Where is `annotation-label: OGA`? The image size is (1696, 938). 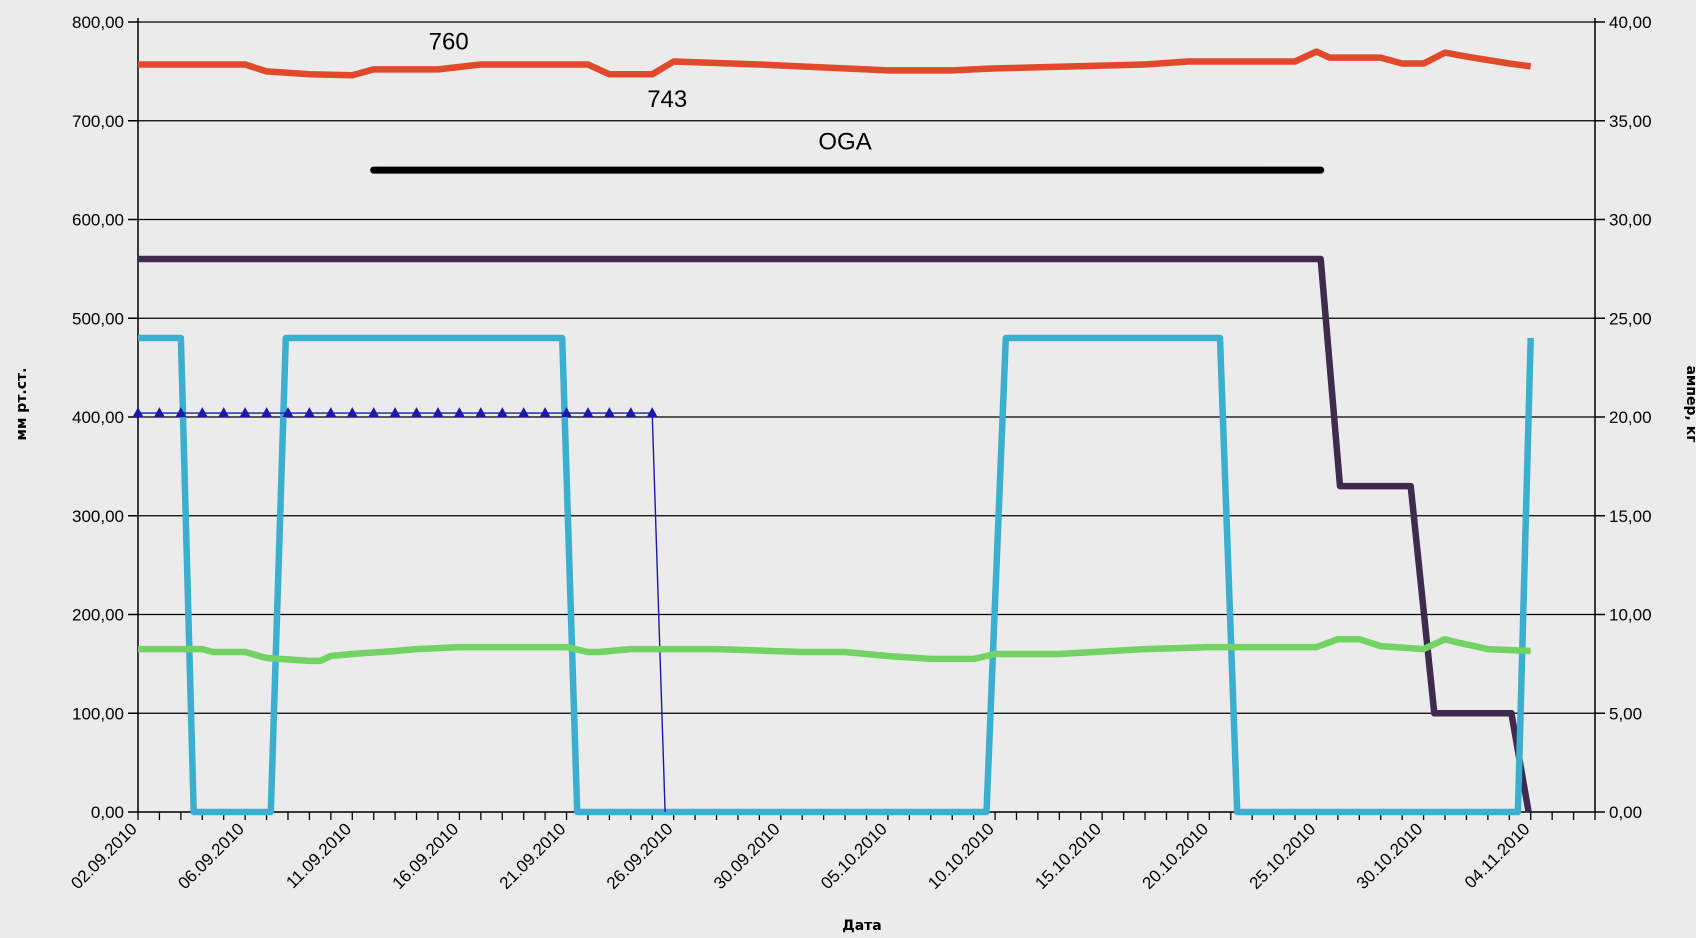
annotation-label: OGA is located at coordinates (844, 141).